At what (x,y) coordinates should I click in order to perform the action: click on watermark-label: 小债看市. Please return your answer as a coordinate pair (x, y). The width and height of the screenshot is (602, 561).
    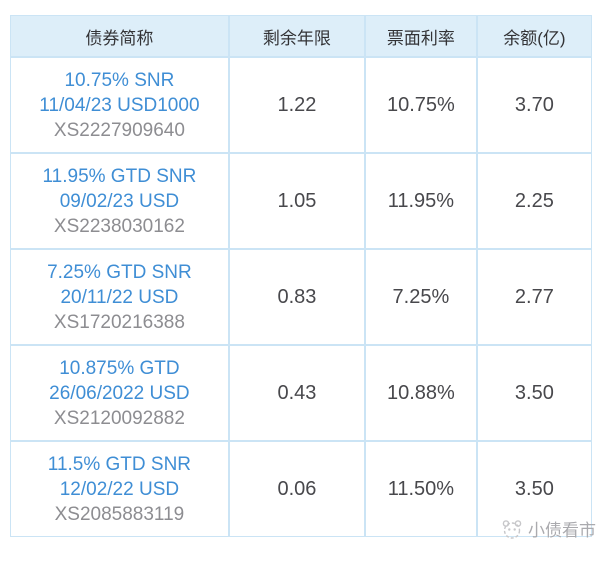
    Looking at the image, I should click on (562, 530).